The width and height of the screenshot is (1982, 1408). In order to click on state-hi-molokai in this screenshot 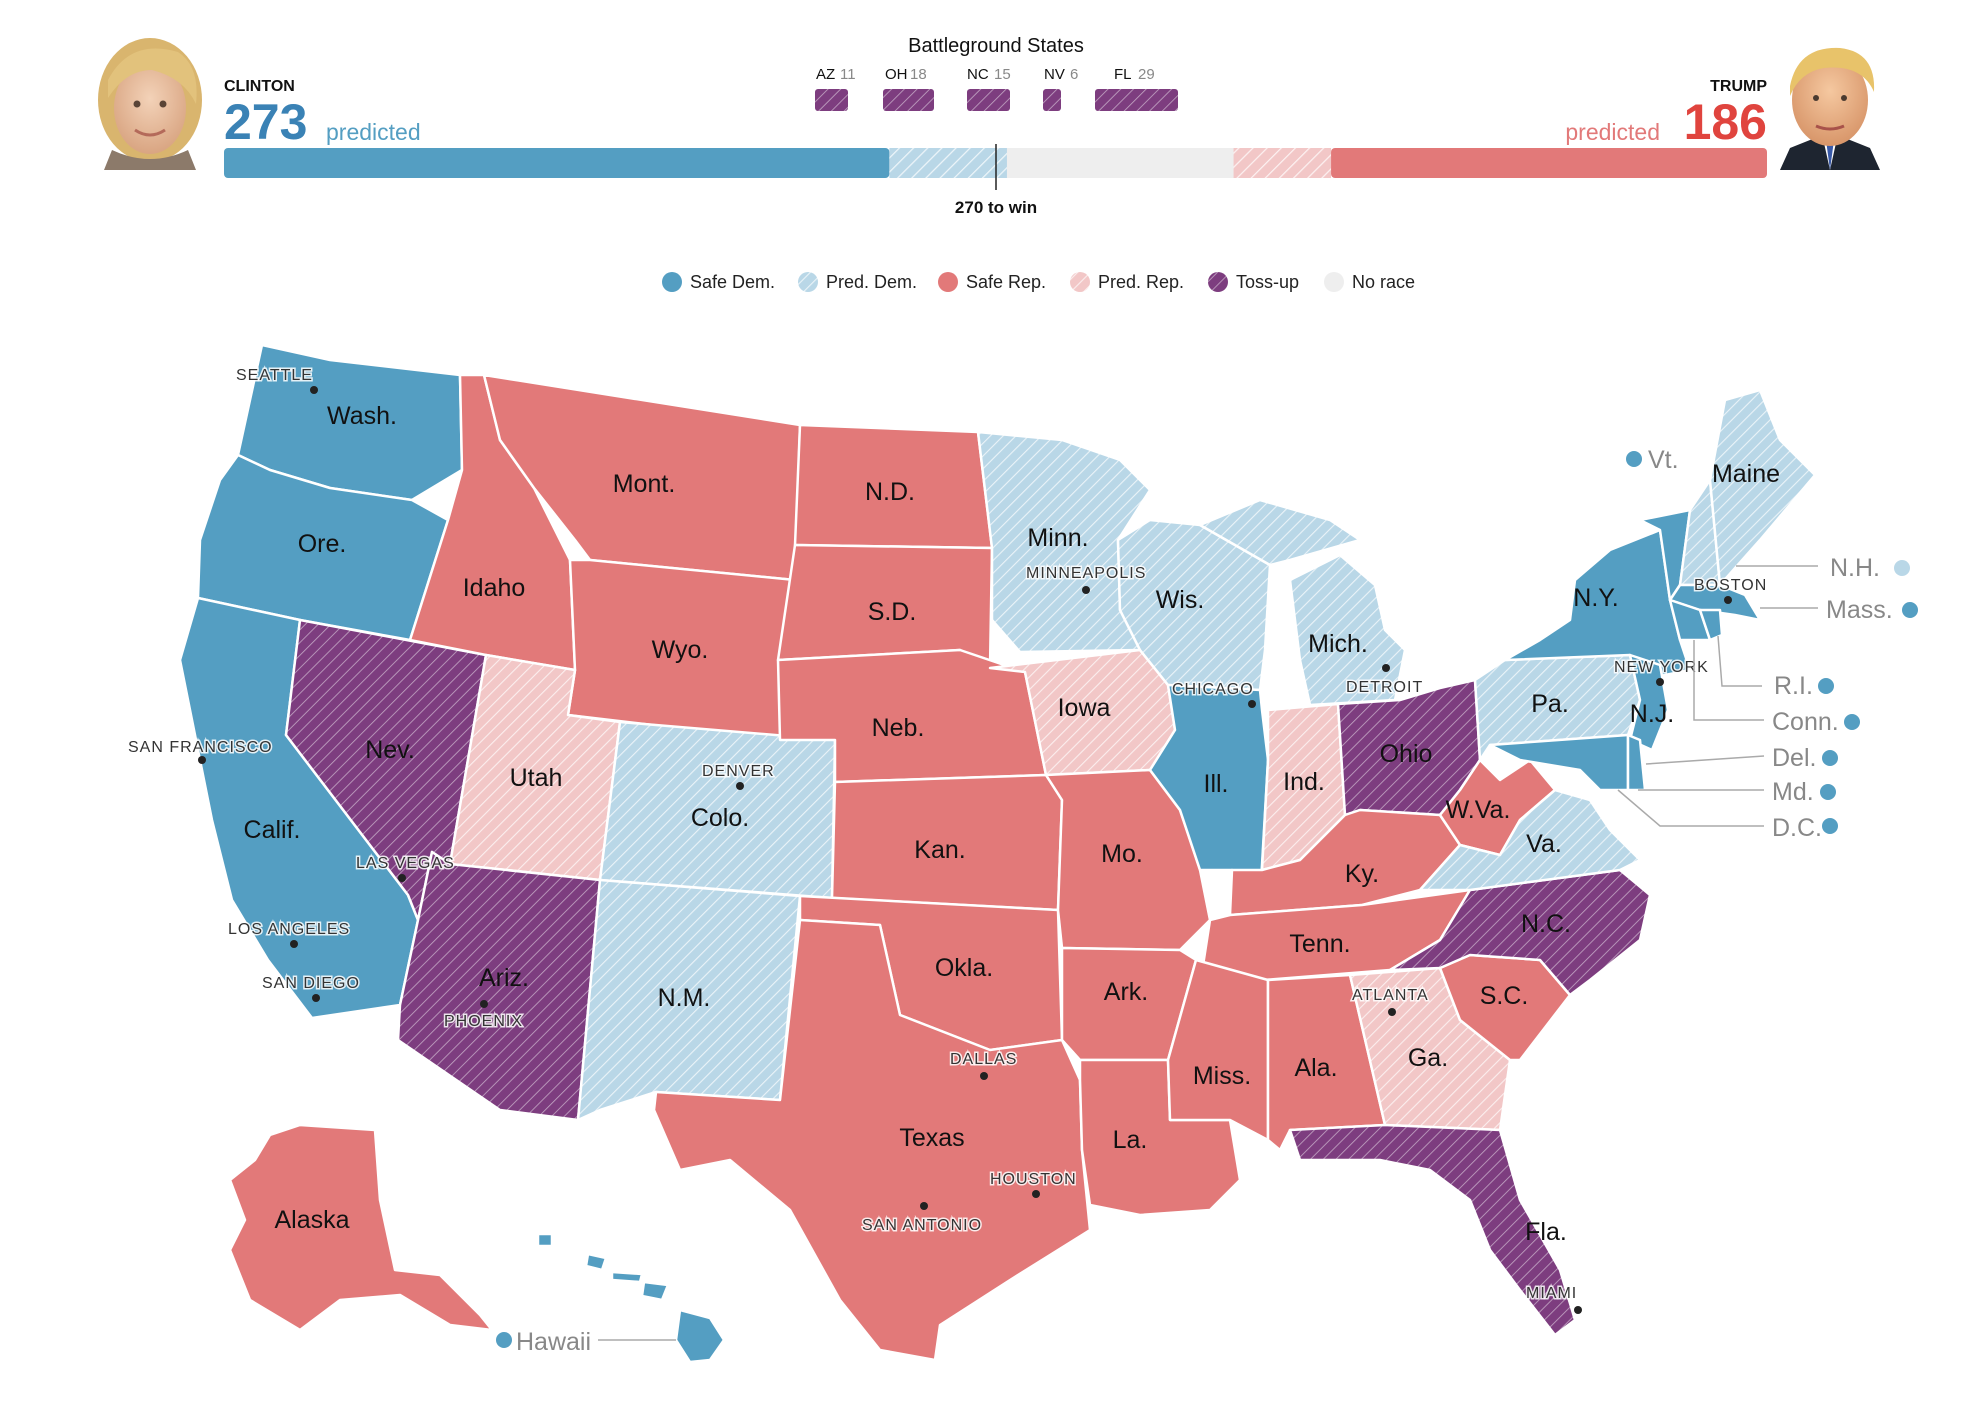, I will do `click(627, 1277)`.